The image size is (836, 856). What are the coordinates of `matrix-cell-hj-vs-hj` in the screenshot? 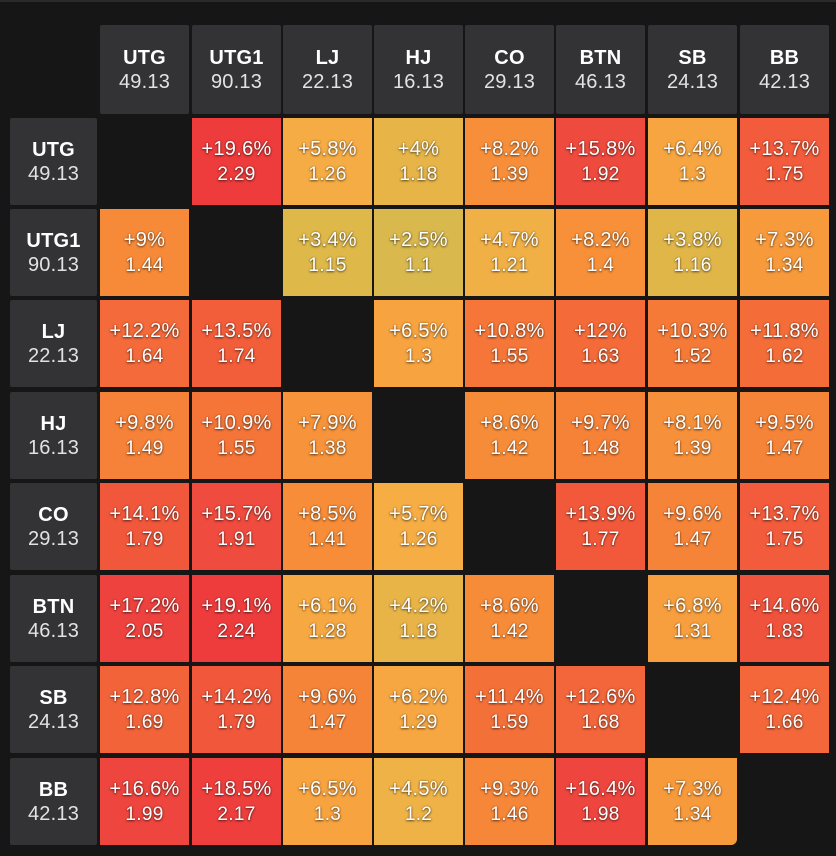 It's located at (418, 435).